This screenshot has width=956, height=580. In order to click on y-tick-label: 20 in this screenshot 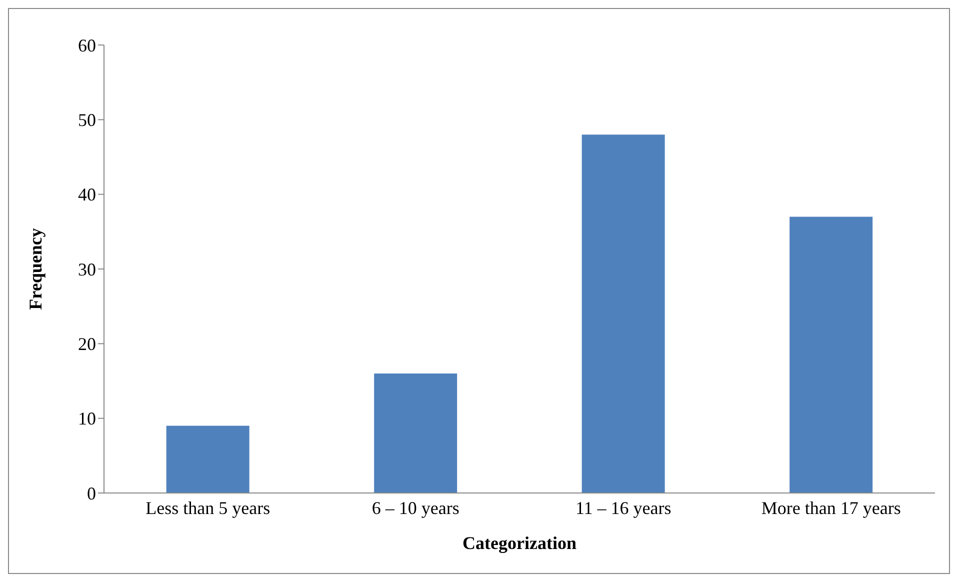, I will do `click(87, 344)`.